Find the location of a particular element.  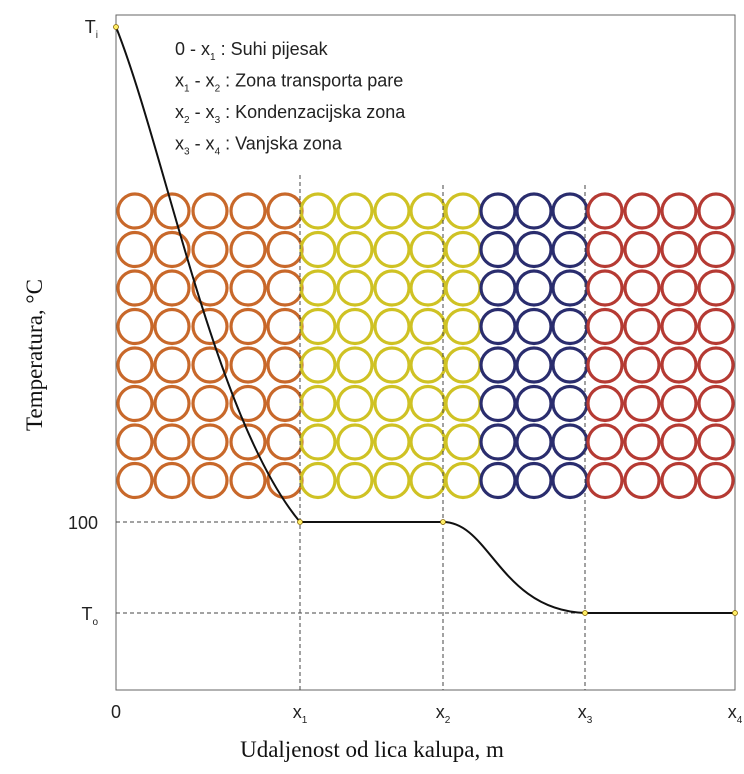

subscript: i is located at coordinates (97, 35).